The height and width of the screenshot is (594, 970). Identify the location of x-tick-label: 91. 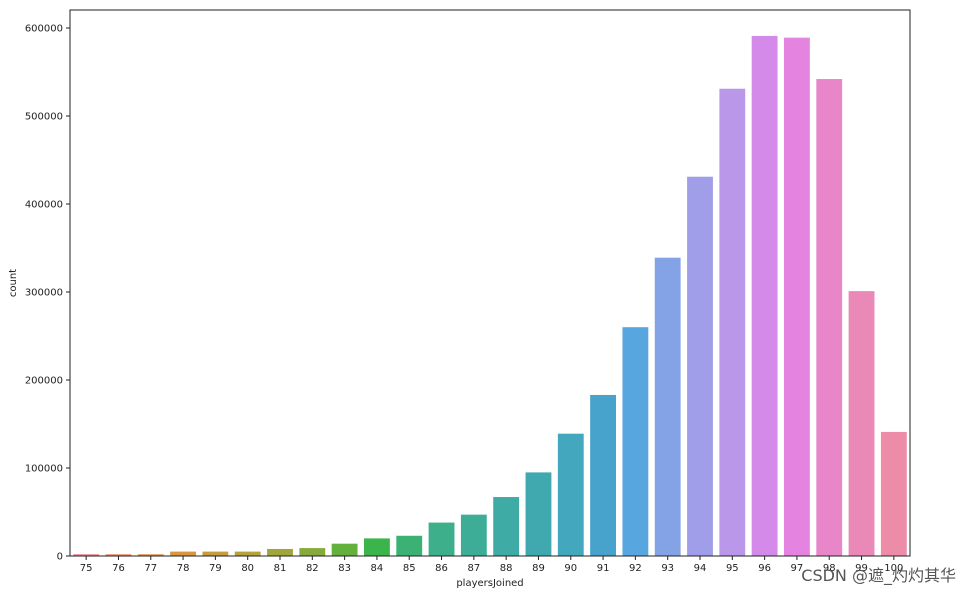
(603, 568).